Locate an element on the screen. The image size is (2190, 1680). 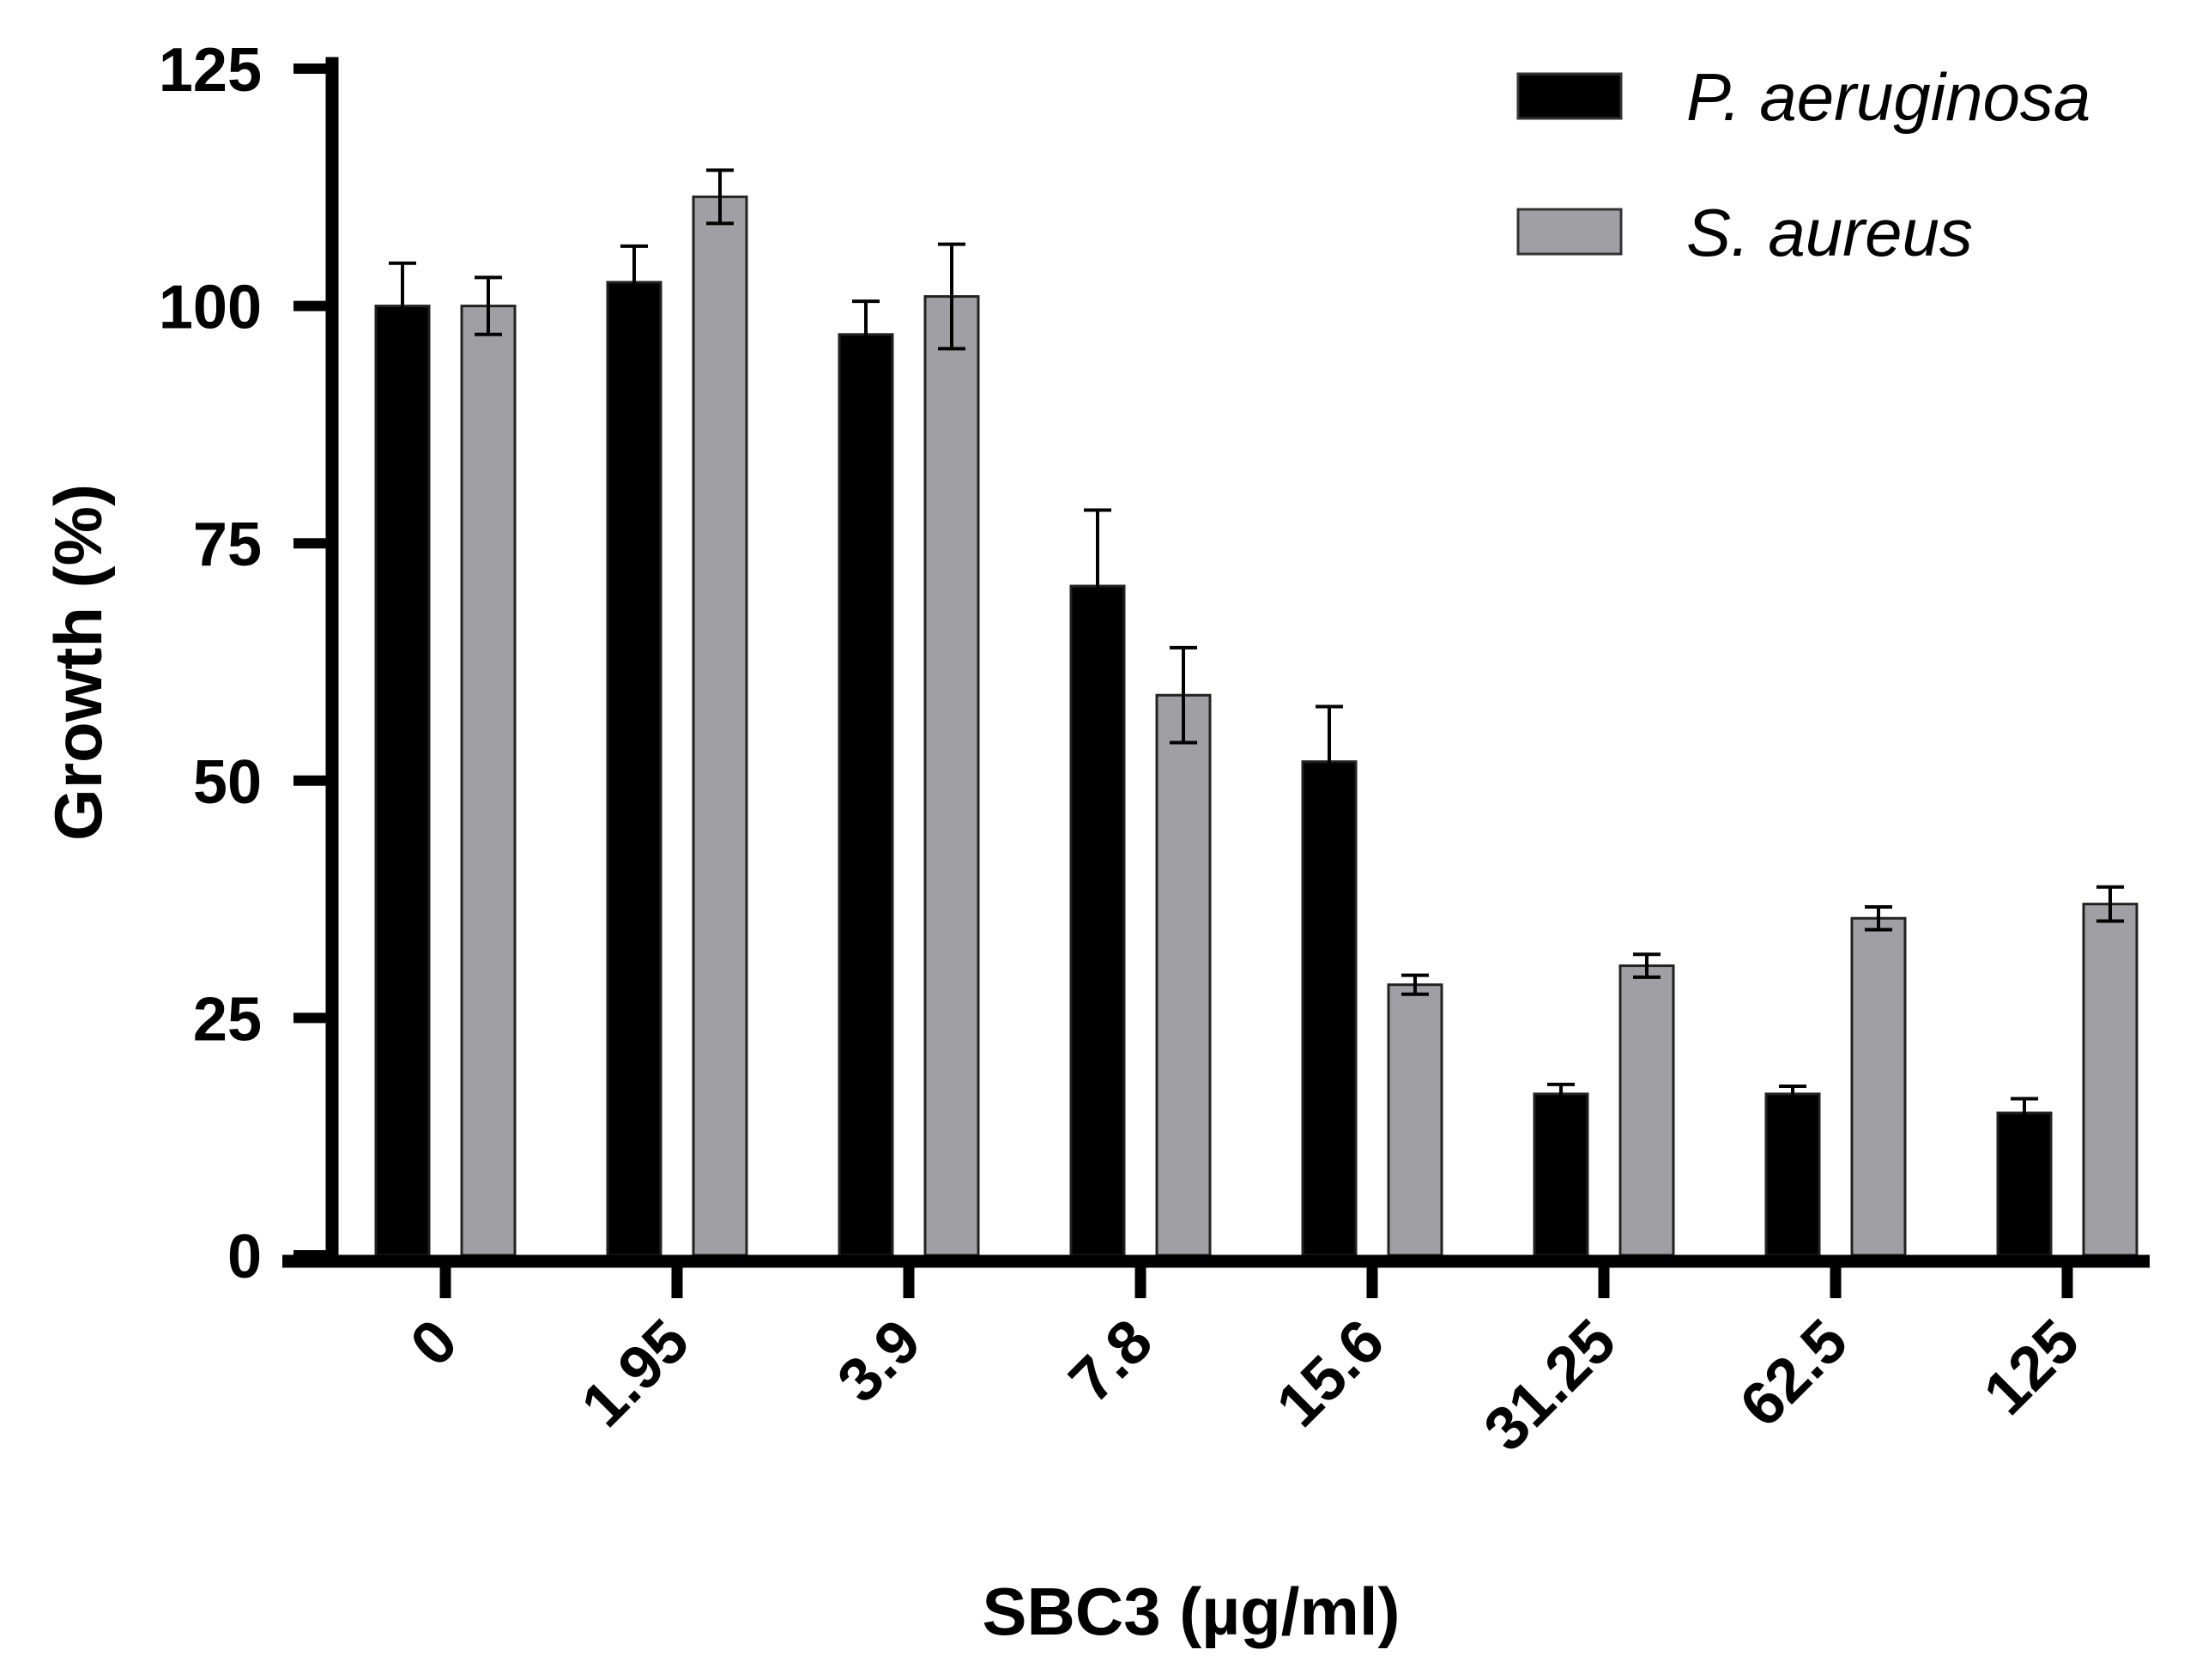
x-tick-label-62-5: 62.5 is located at coordinates (1794, 1374).